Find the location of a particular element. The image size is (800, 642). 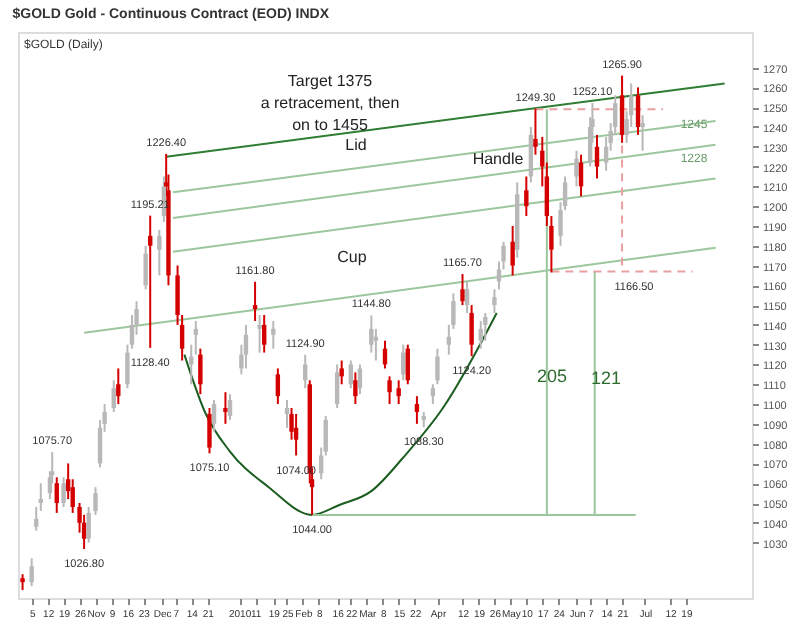

annotation: 121 is located at coordinates (606, 378).